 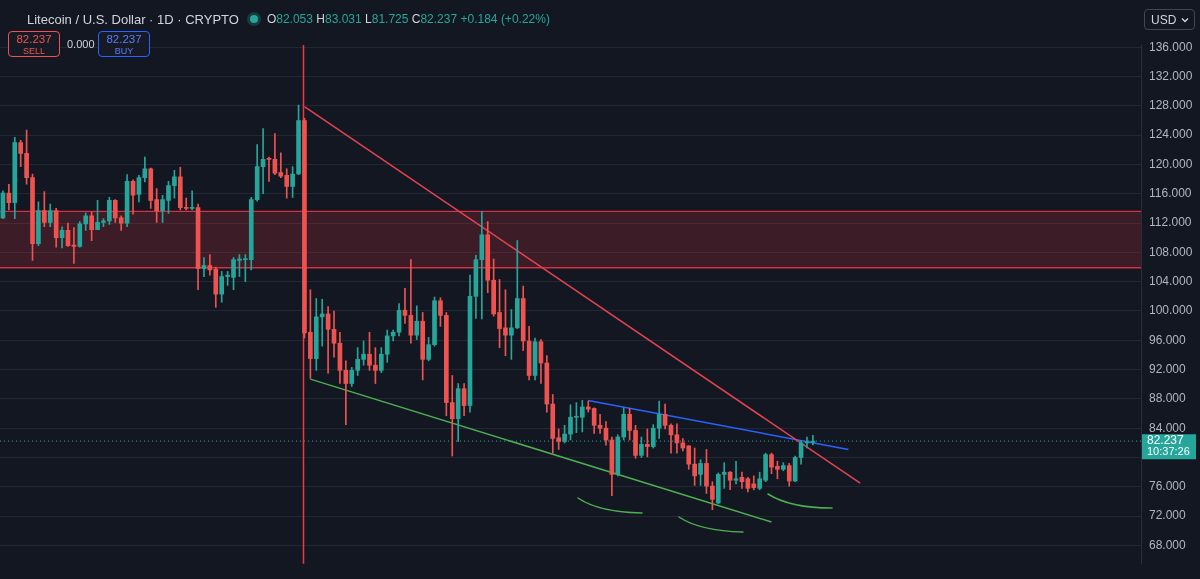 I want to click on y-tick-label: 104.000, so click(x=1171, y=281).